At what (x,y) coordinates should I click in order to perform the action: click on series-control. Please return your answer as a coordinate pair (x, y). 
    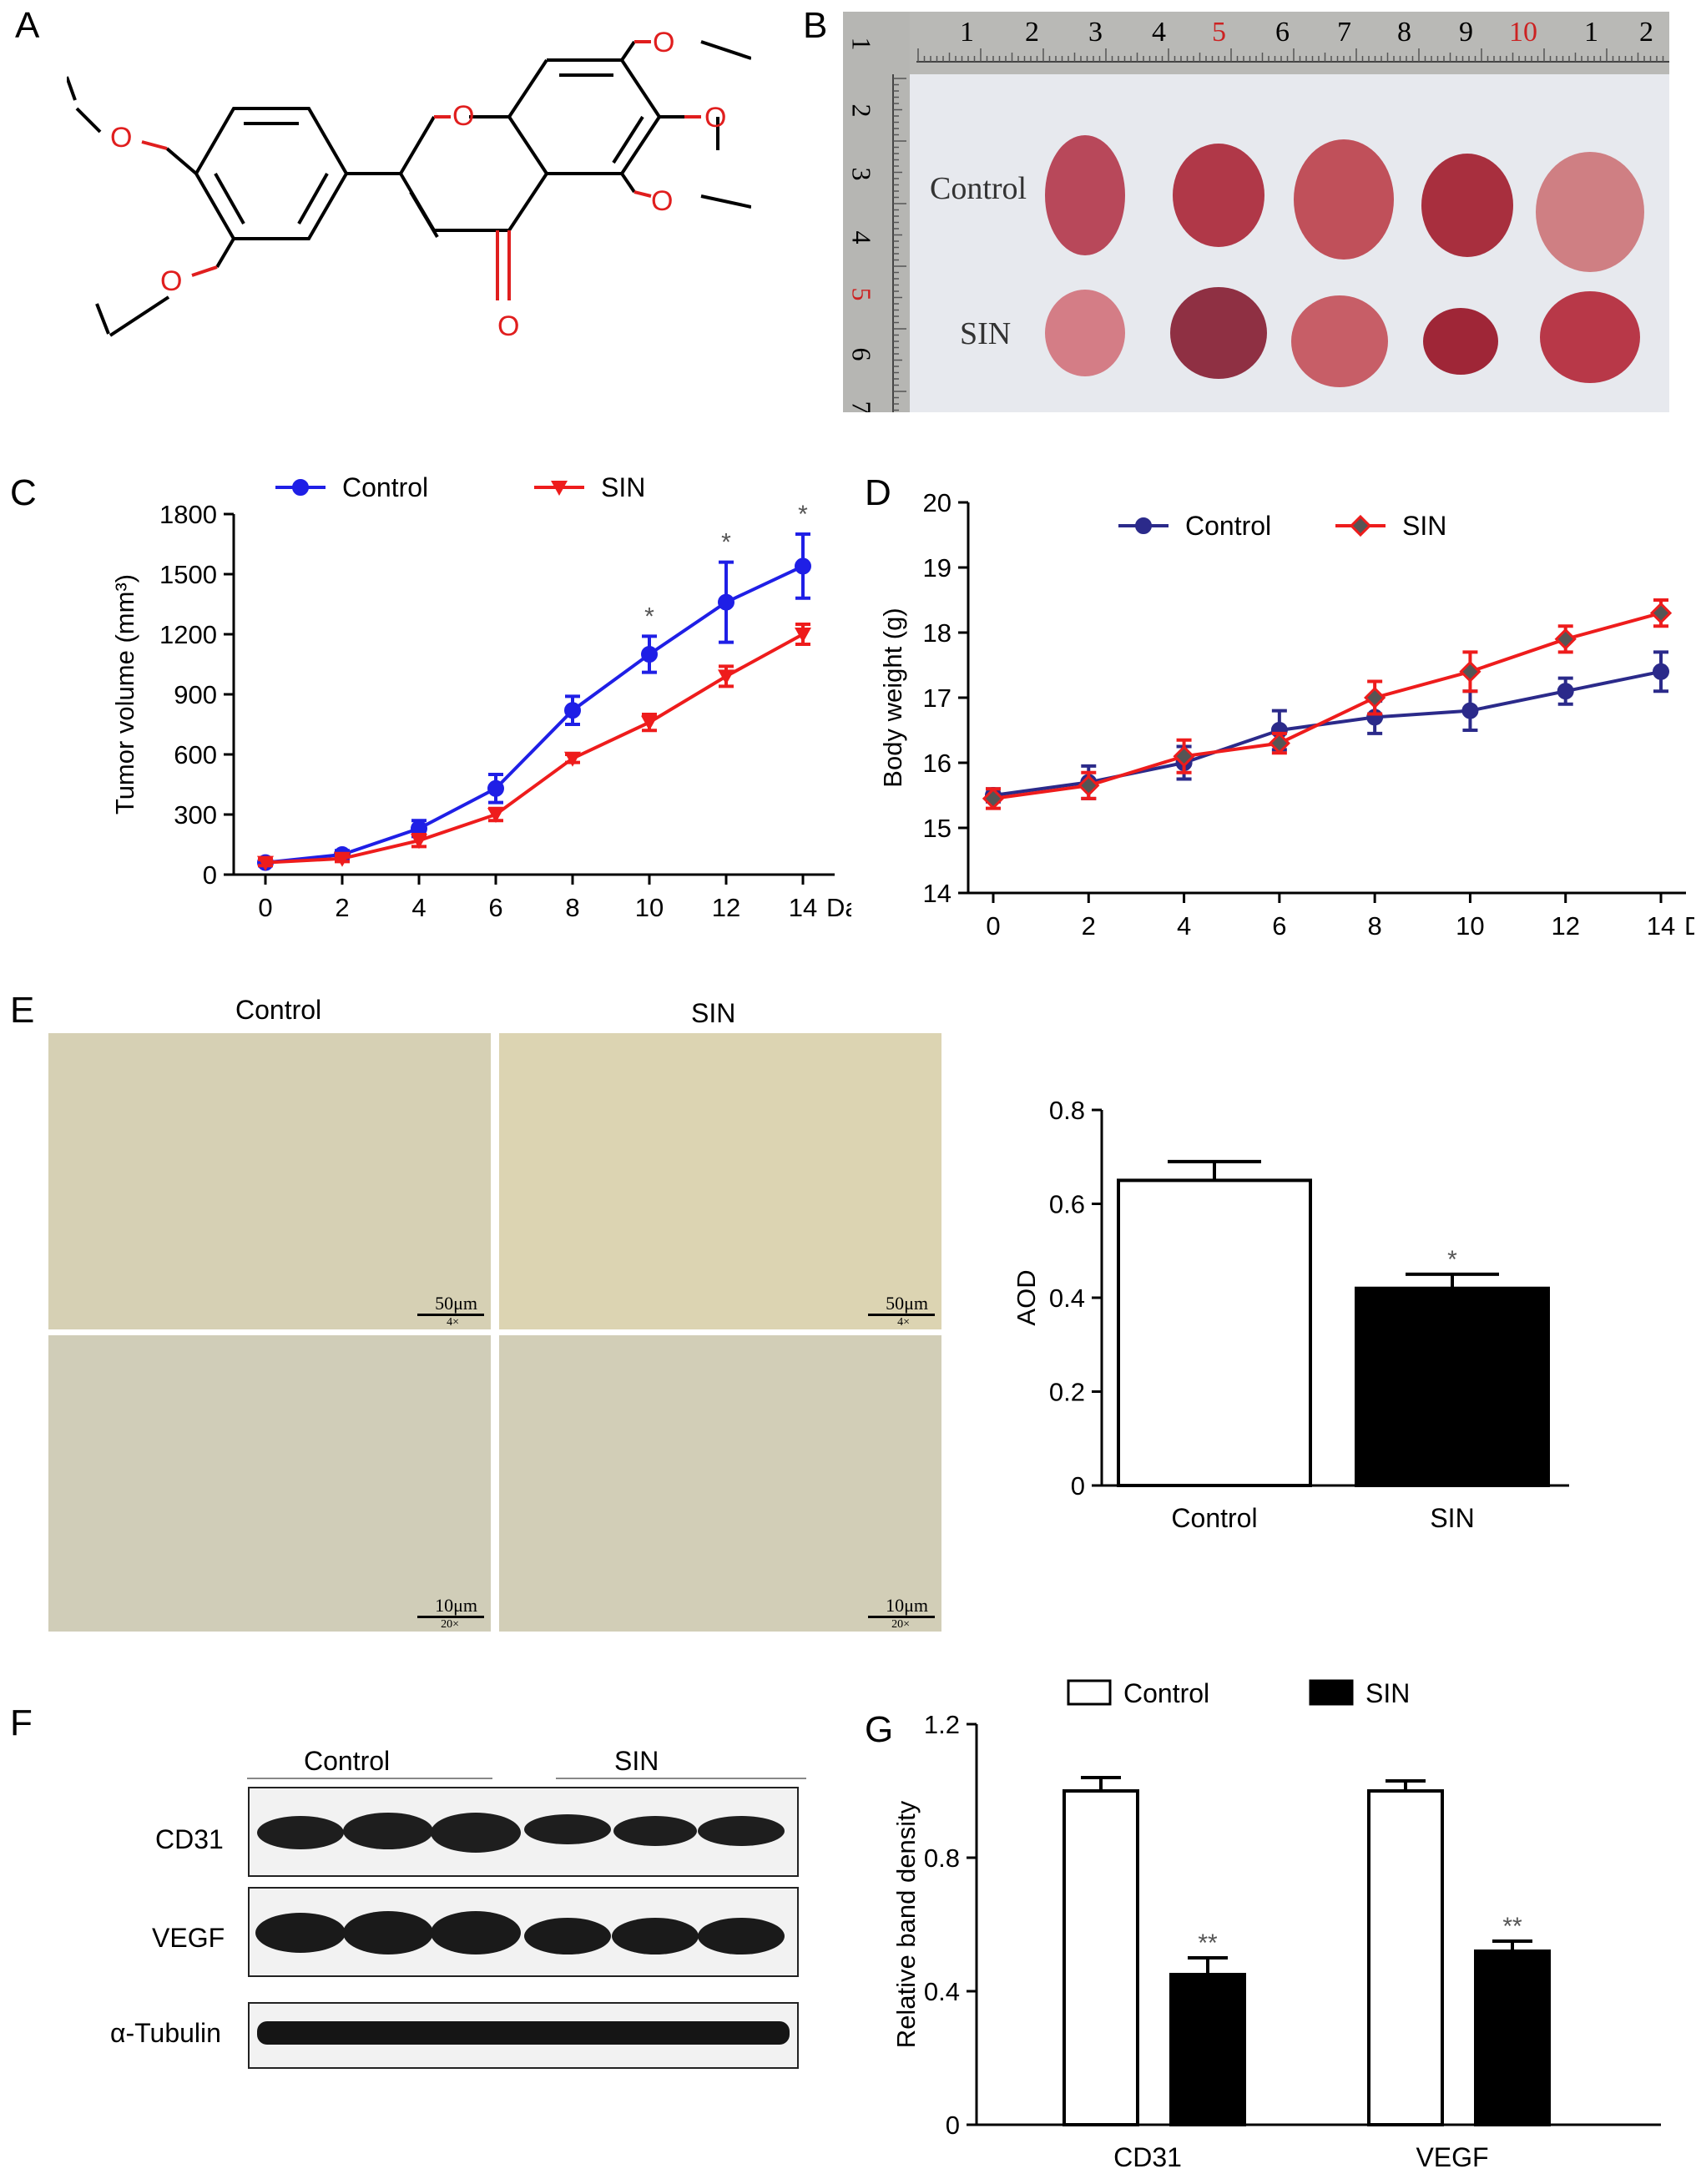
    Looking at the image, I should click on (534, 701).